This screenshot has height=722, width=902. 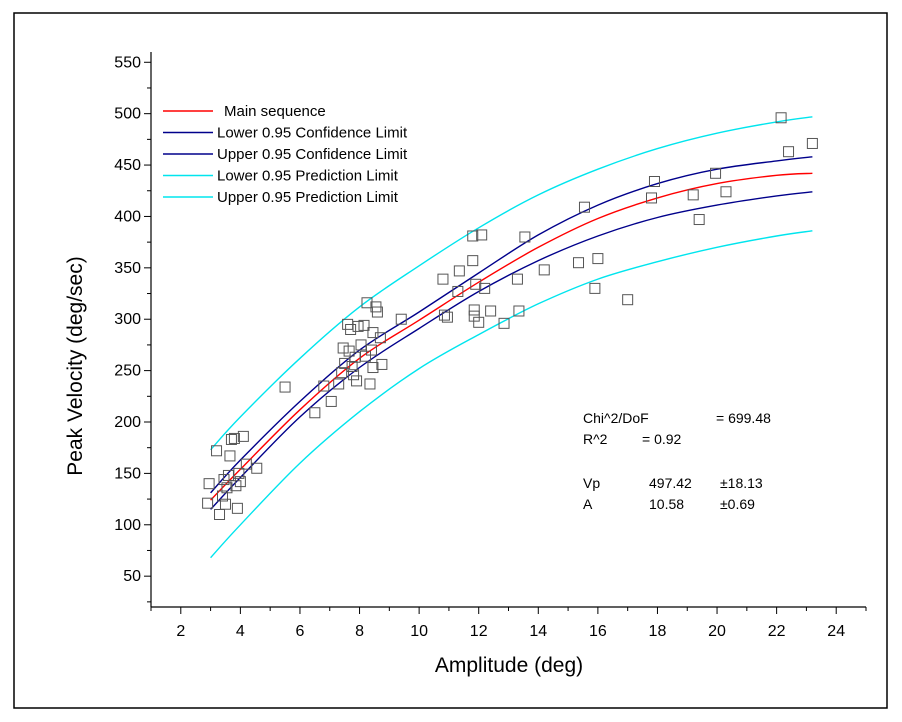 What do you see at coordinates (127, 62) in the screenshot?
I see `y-tick-label: 550` at bounding box center [127, 62].